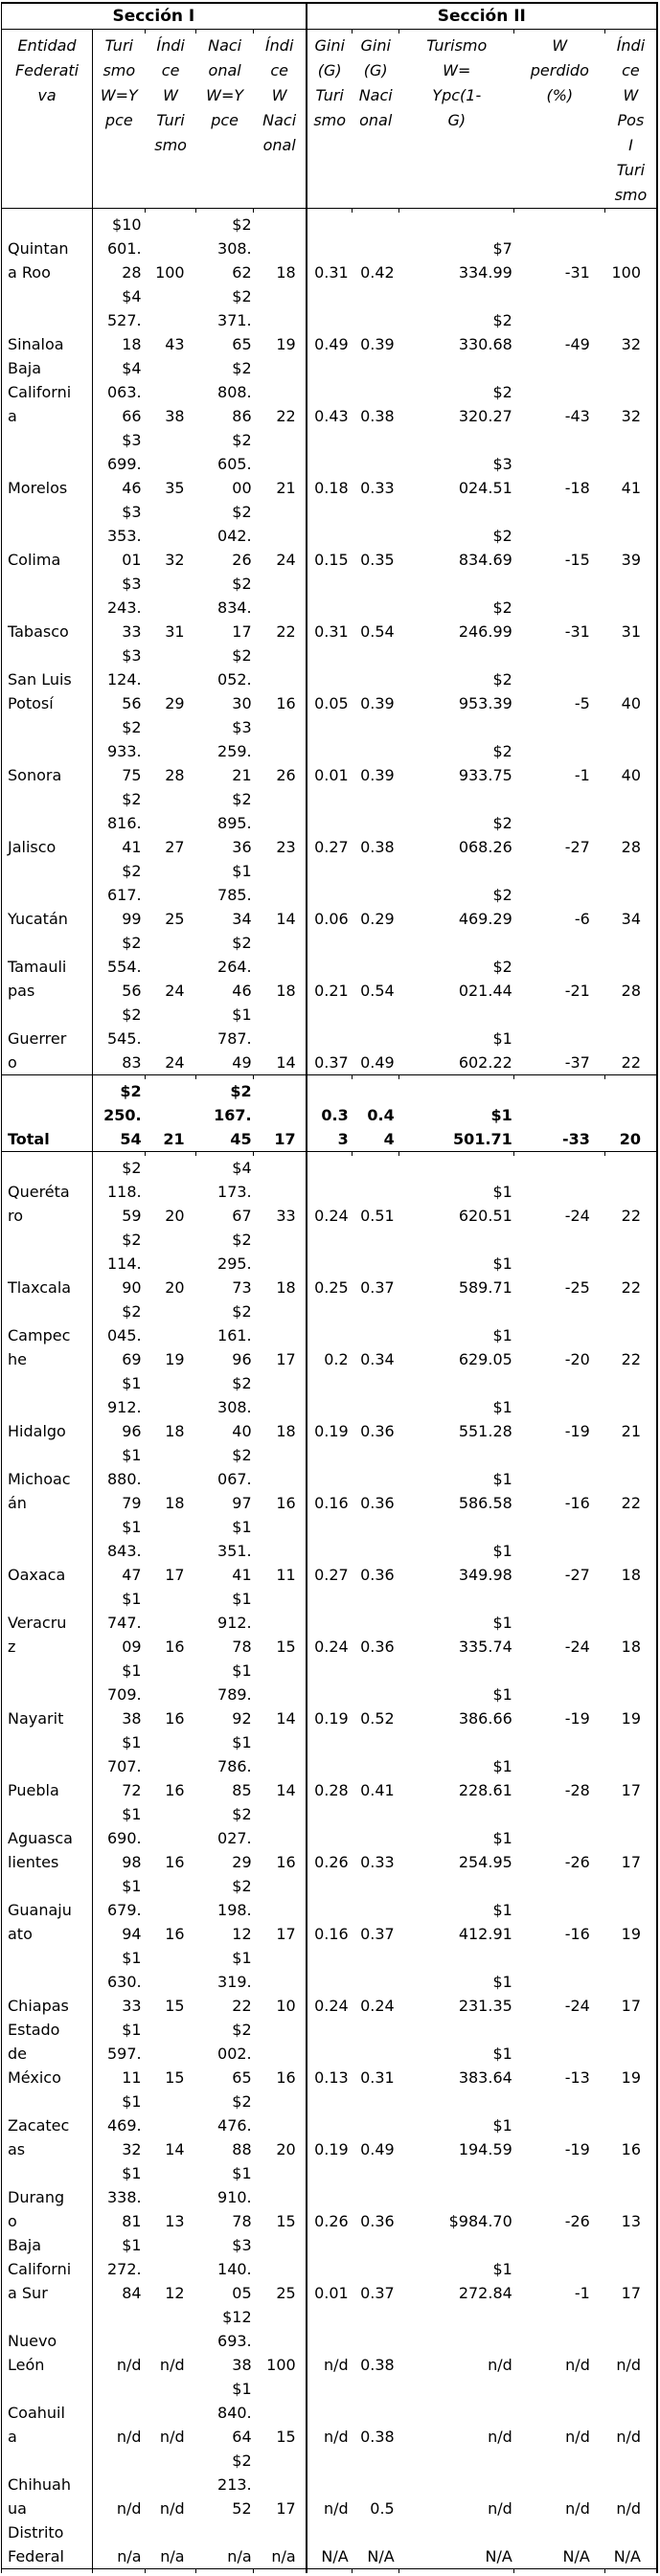 The width and height of the screenshot is (660, 2576). What do you see at coordinates (234, 536) in the screenshot?
I see `table-cell: $2 042. 26` at bounding box center [234, 536].